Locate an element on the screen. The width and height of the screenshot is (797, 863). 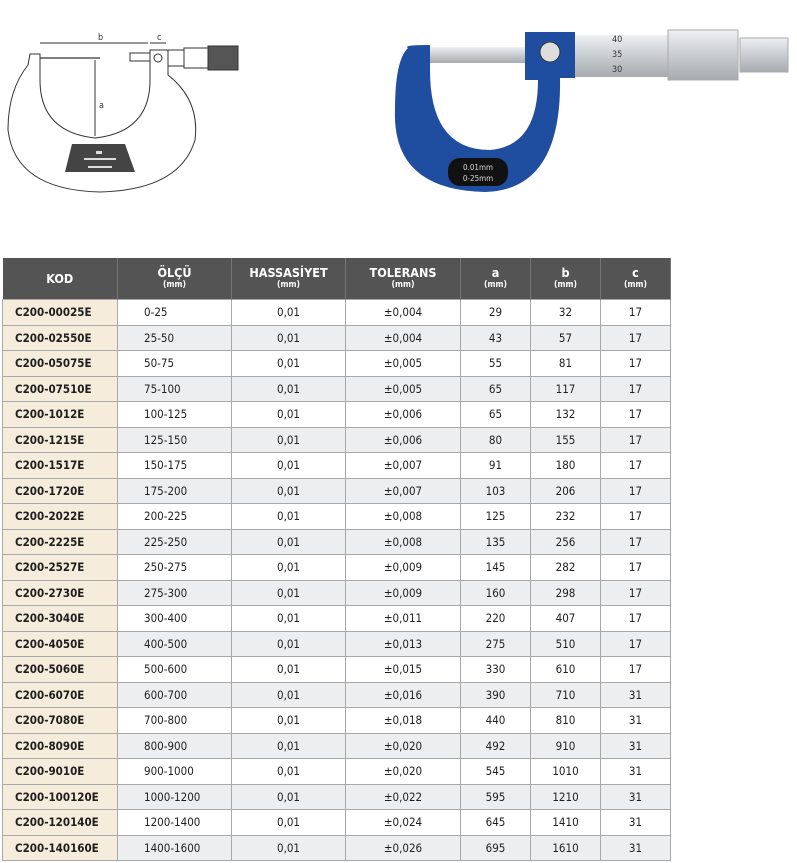
cell-olcu: 400-500 is located at coordinates (174, 643).